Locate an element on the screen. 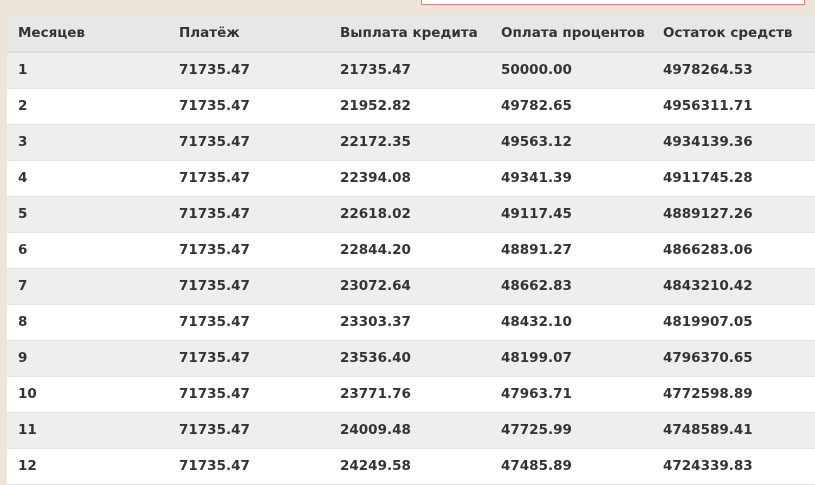 This screenshot has height=485, width=815. table-row: 2 71735.47 21952.82 49782.65 4956311.71 is located at coordinates (411, 106).